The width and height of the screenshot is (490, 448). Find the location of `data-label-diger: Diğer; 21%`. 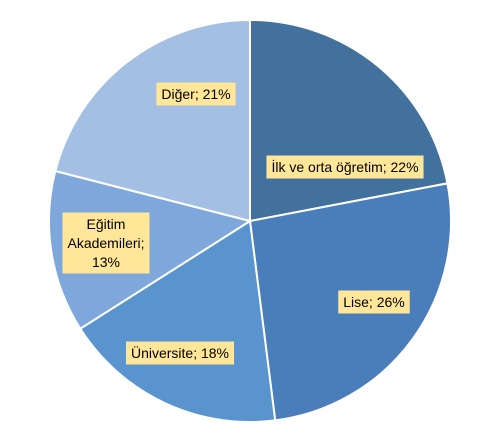

data-label-diger: Diğer; 21% is located at coordinates (196, 94).